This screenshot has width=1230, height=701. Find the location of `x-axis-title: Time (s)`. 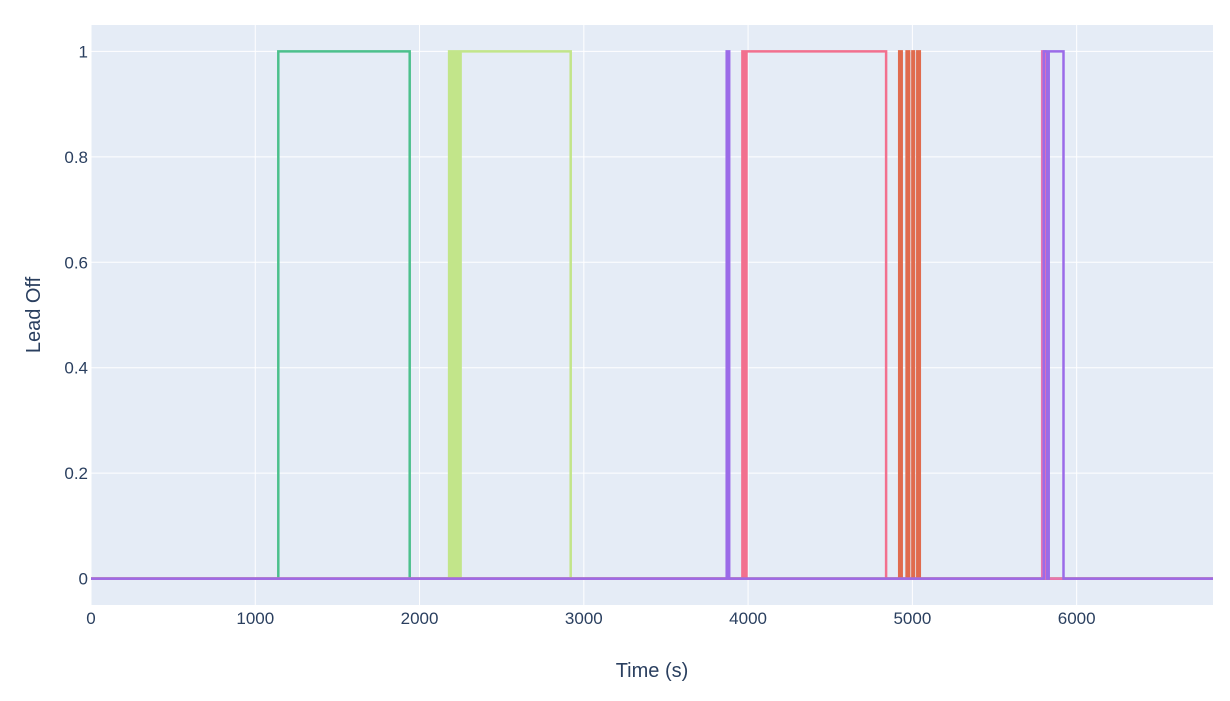

x-axis-title: Time (s) is located at coordinates (652, 671).